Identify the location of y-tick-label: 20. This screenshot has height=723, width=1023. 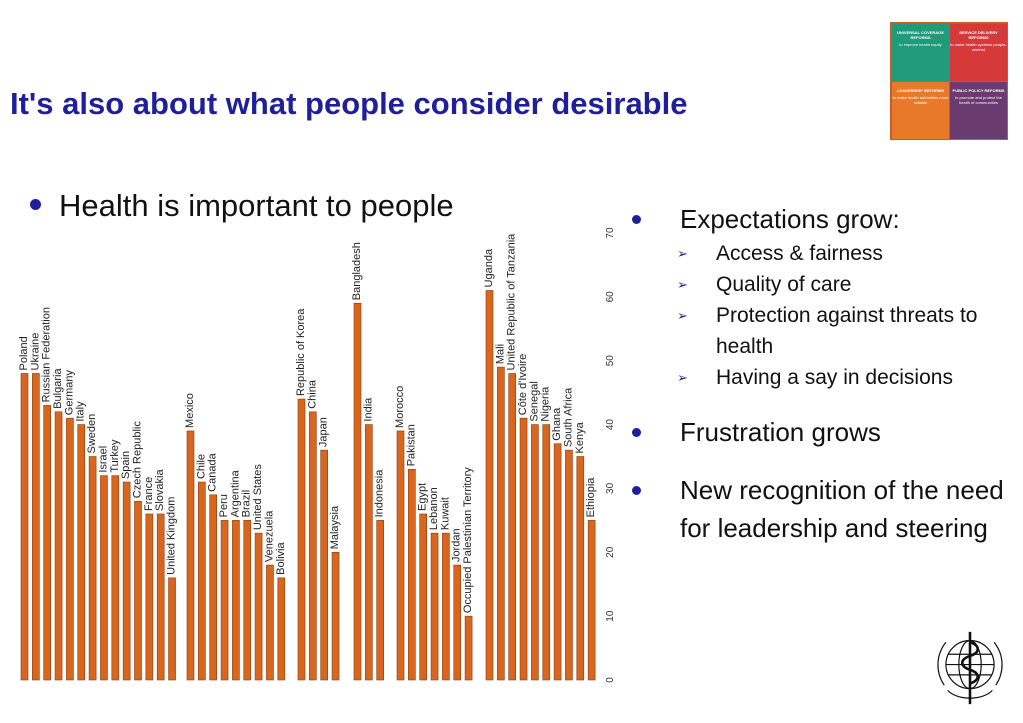
(610, 552).